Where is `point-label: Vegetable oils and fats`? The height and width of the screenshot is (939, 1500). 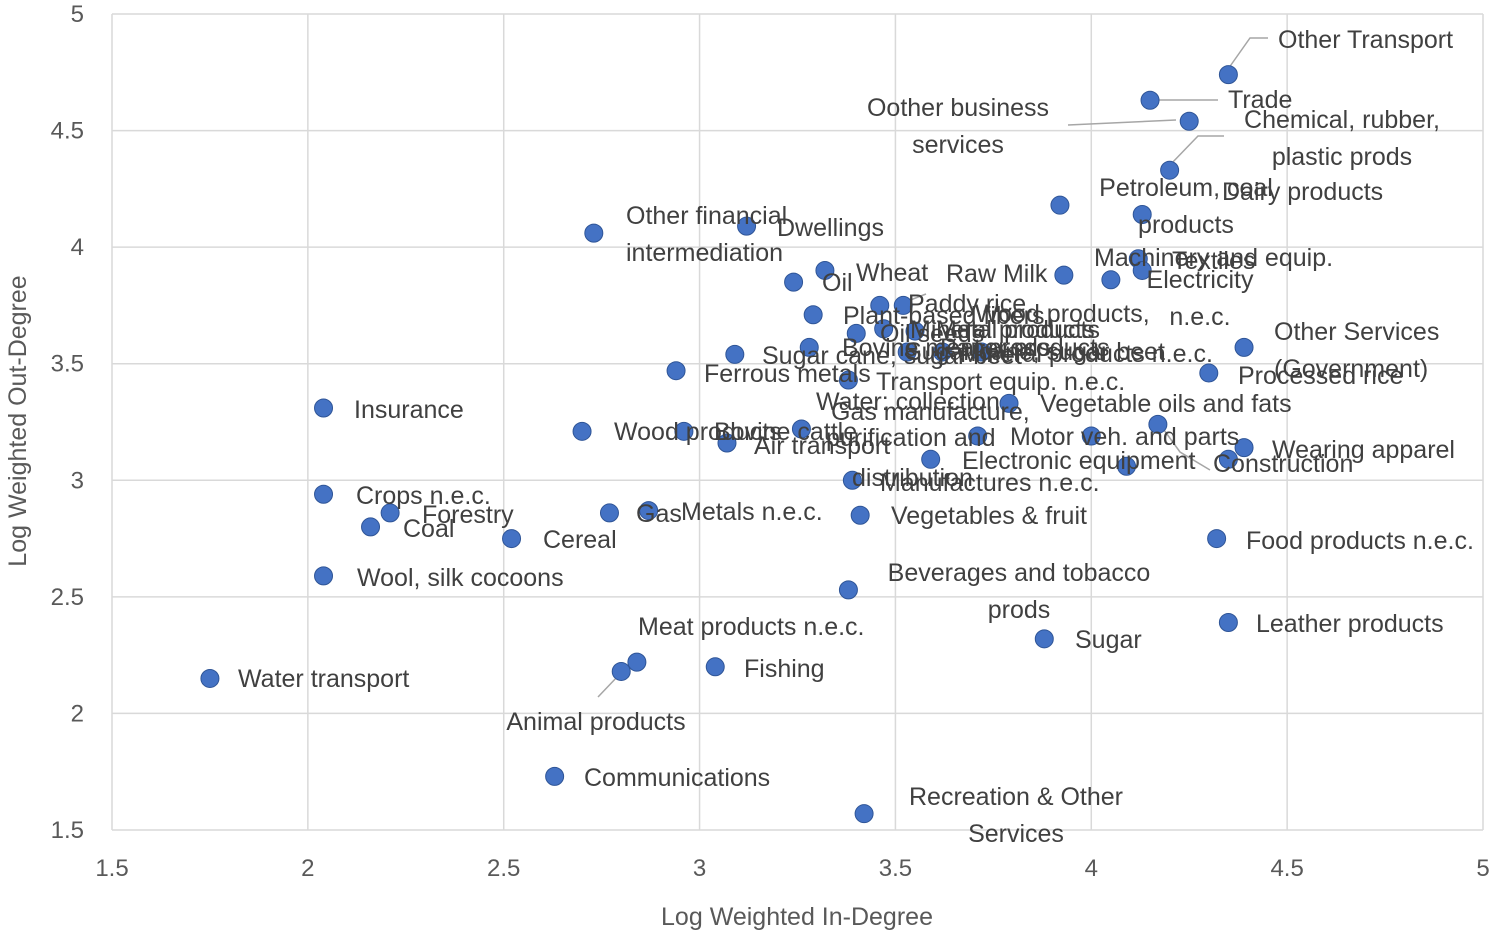 point-label: Vegetable oils and fats is located at coordinates (1166, 404).